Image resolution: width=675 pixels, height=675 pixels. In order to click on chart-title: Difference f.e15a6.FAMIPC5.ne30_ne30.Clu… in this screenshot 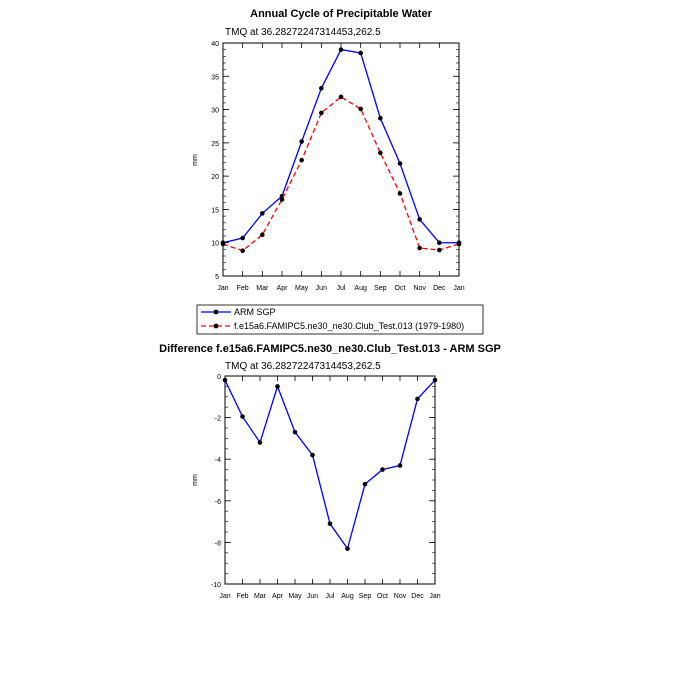, I will do `click(330, 349)`.